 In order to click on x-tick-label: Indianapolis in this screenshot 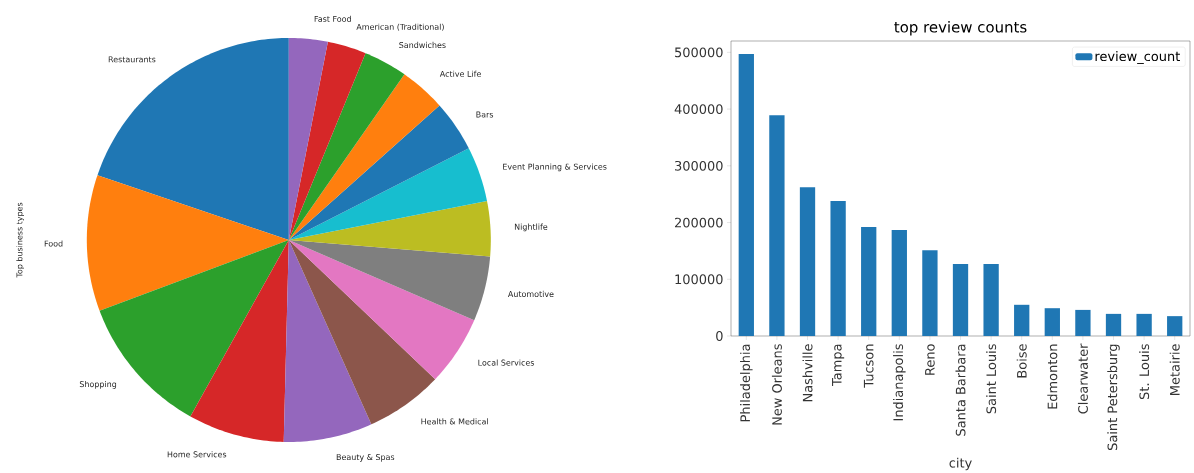, I will do `click(899, 382)`.